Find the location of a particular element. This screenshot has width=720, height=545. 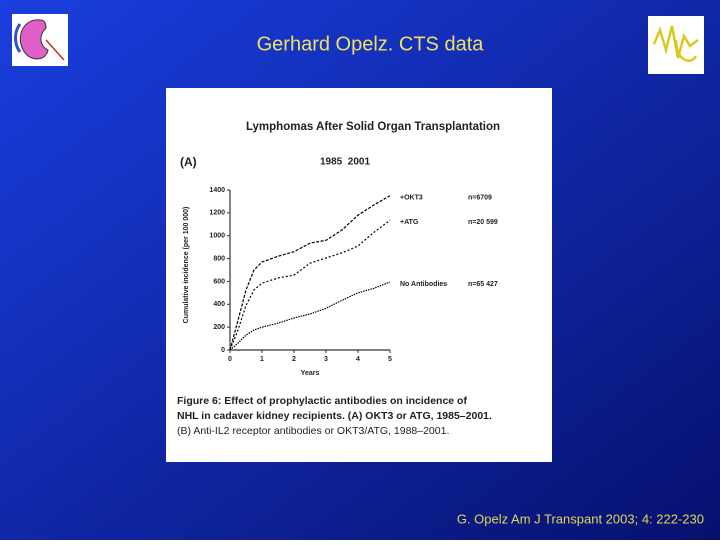

legend-label: +OKT3 is located at coordinates (411, 198).